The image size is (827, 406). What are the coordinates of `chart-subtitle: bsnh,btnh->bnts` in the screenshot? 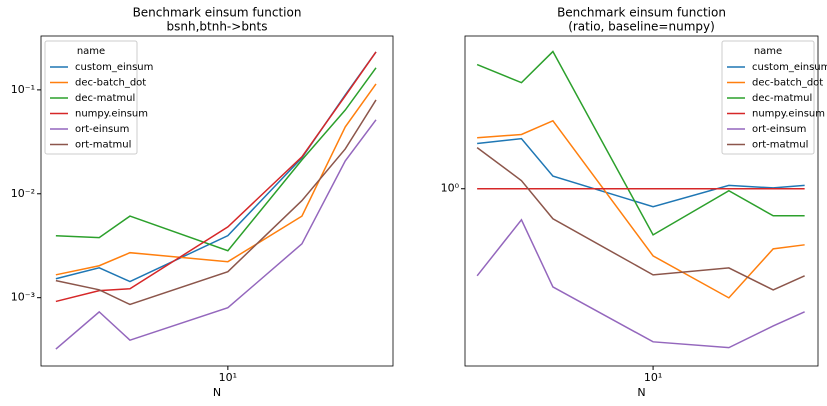 It's located at (217, 27).